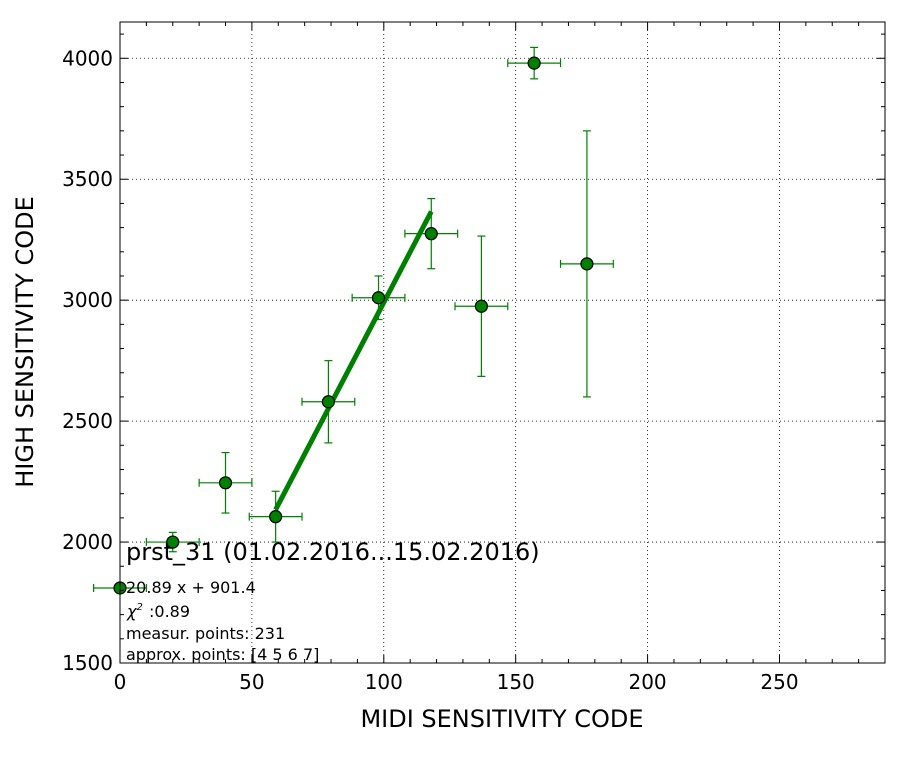 This screenshot has height=762, width=912. Describe the element at coordinates (87, 58) in the screenshot. I see `y-tick-label: 4000` at that location.